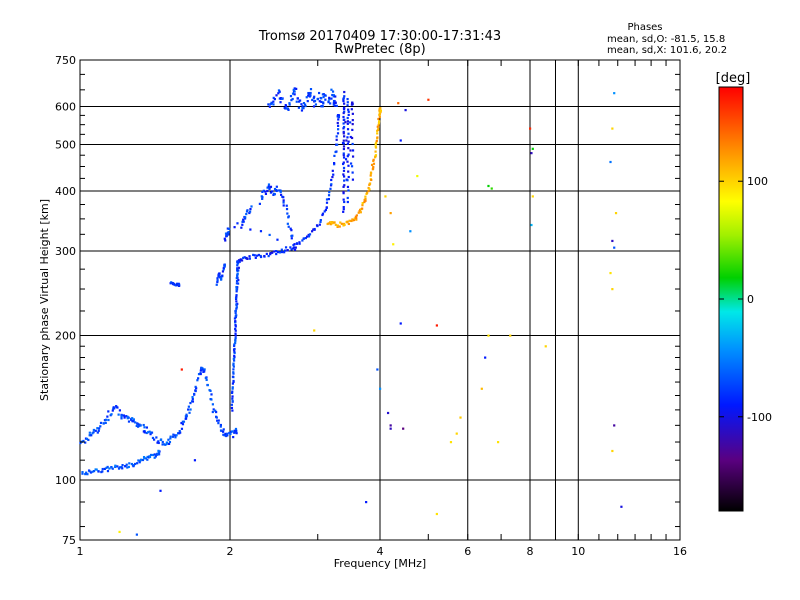 Image resolution: width=800 pixels, height=600 pixels. Describe the element at coordinates (65, 251) in the screenshot. I see `y-tick-label: 300` at that location.